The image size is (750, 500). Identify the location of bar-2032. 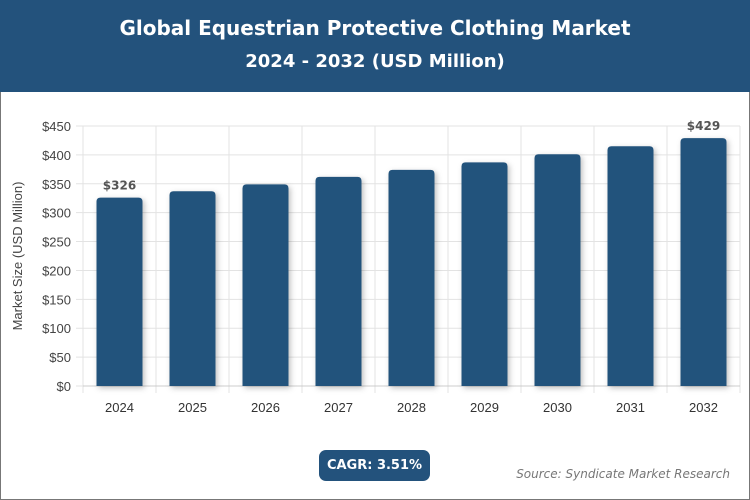
(703, 262).